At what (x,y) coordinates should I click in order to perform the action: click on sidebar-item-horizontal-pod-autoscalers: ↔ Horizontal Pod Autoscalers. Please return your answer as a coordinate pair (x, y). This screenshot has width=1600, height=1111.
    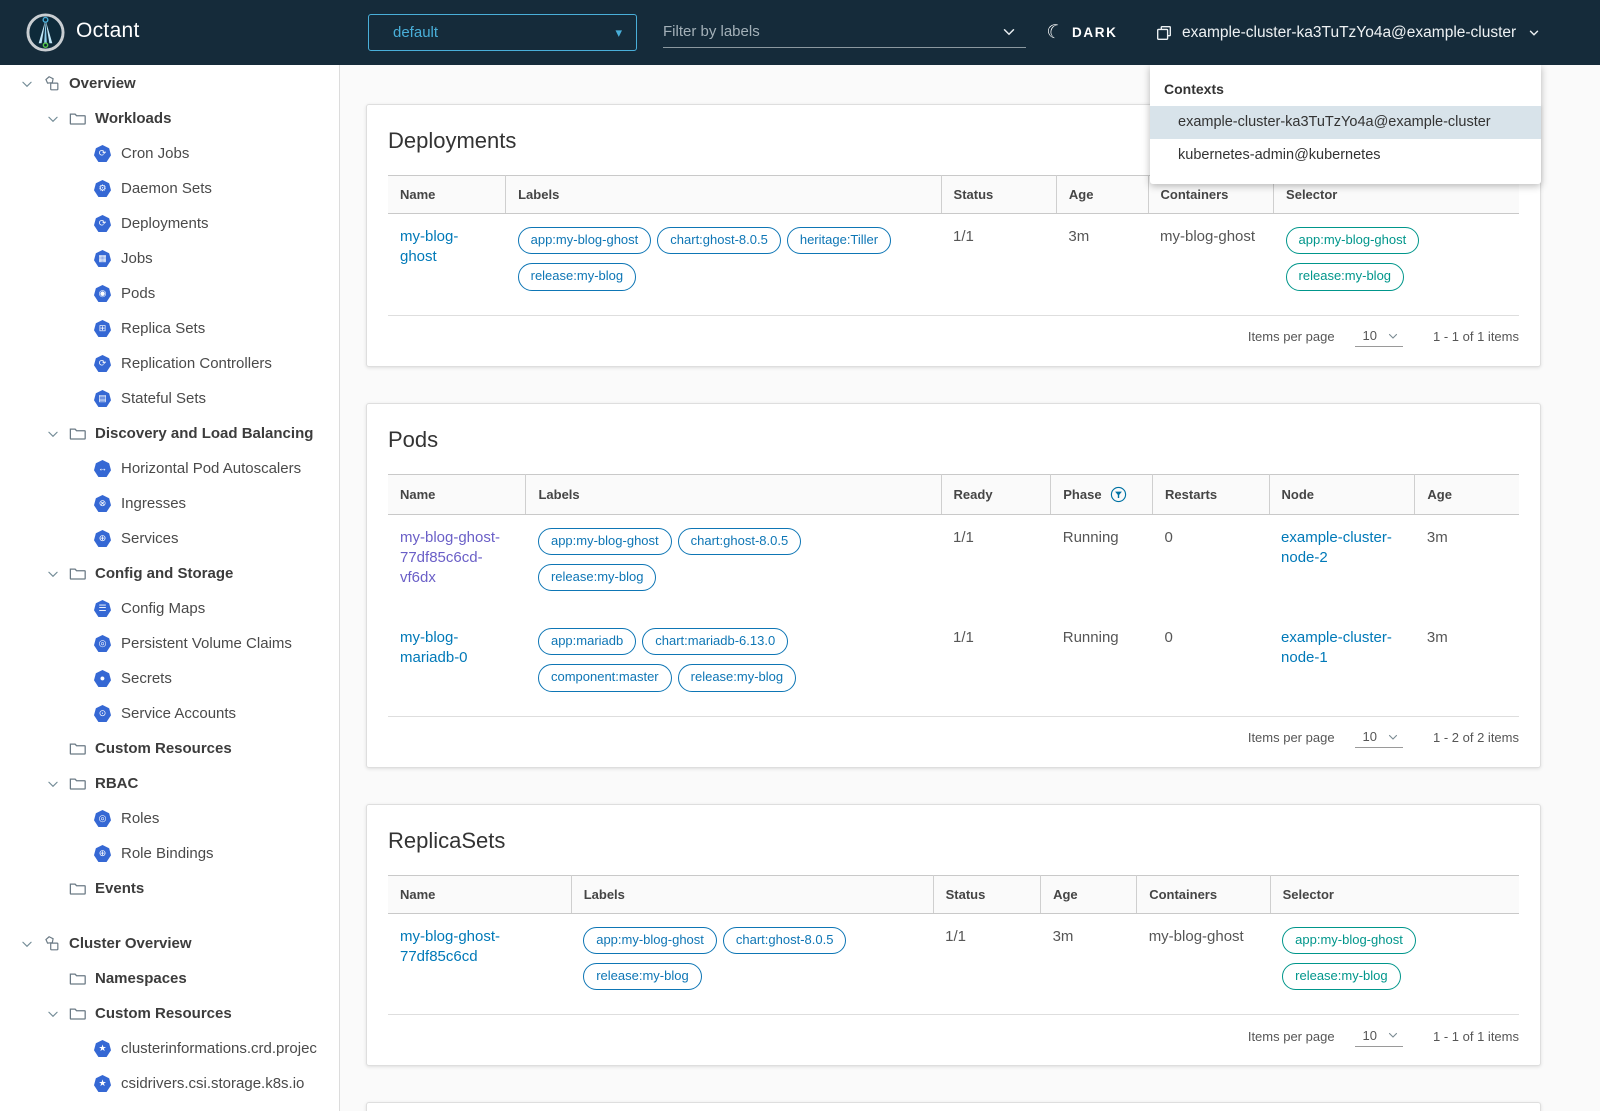
    Looking at the image, I should click on (169, 468).